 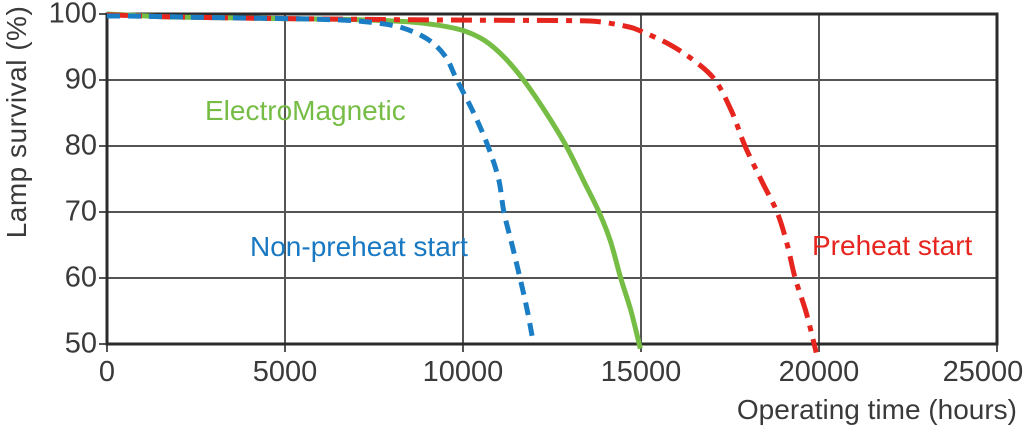 I want to click on x-tick-label: 5000, so click(x=285, y=372).